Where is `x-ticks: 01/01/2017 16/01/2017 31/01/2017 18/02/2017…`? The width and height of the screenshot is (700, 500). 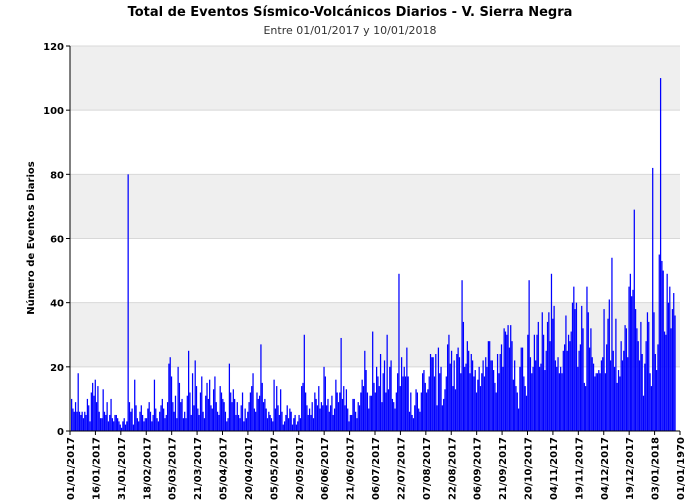 x-ticks: 01/01/2017 16/01/2017 31/01/2017 18/02/2017… is located at coordinates (376, 465).